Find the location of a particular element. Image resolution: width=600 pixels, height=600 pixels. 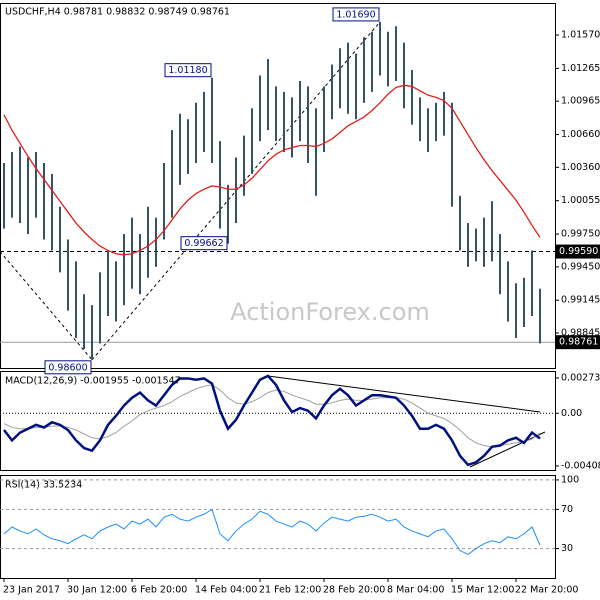

x-tick-label: 8 Mar 04:00 is located at coordinates (415, 590).